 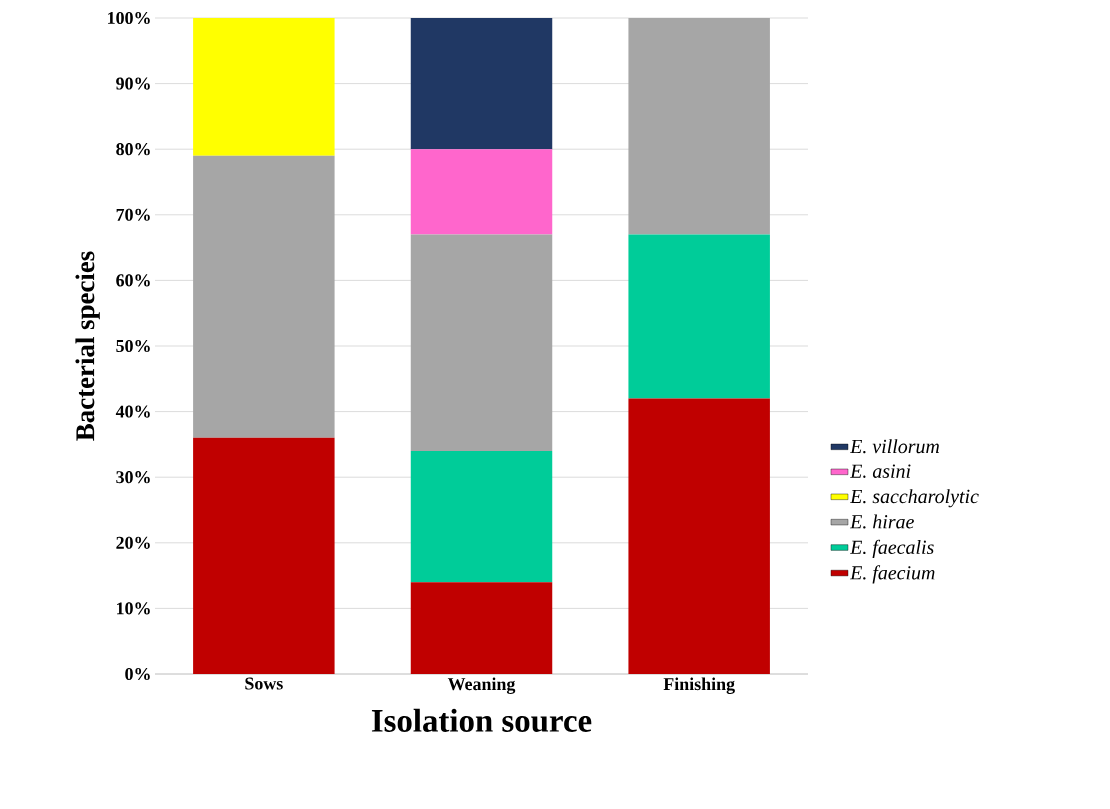 What do you see at coordinates (699, 685) in the screenshot?
I see `x-tick-label: Finishing` at bounding box center [699, 685].